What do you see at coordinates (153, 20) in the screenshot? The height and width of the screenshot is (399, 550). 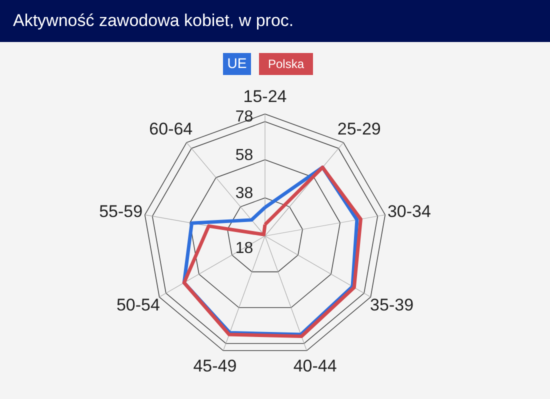 I see `chart-title: Aktywność zawodowa kobiet, w proc.` at bounding box center [153, 20].